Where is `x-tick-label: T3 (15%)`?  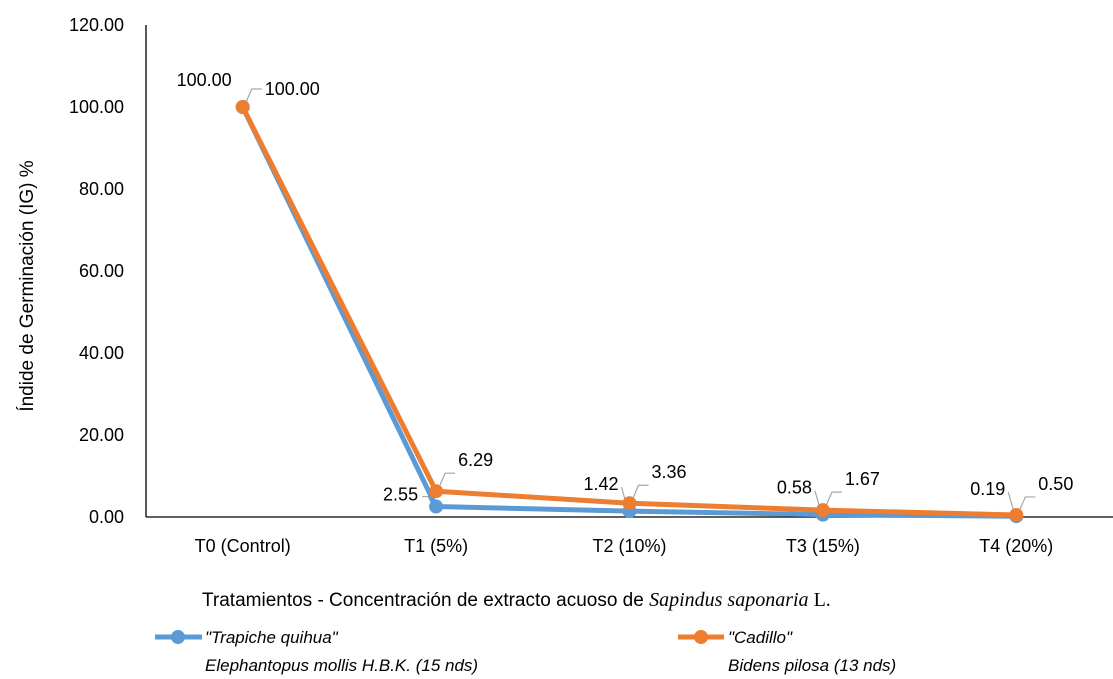 x-tick-label: T3 (15%) is located at coordinates (823, 546).